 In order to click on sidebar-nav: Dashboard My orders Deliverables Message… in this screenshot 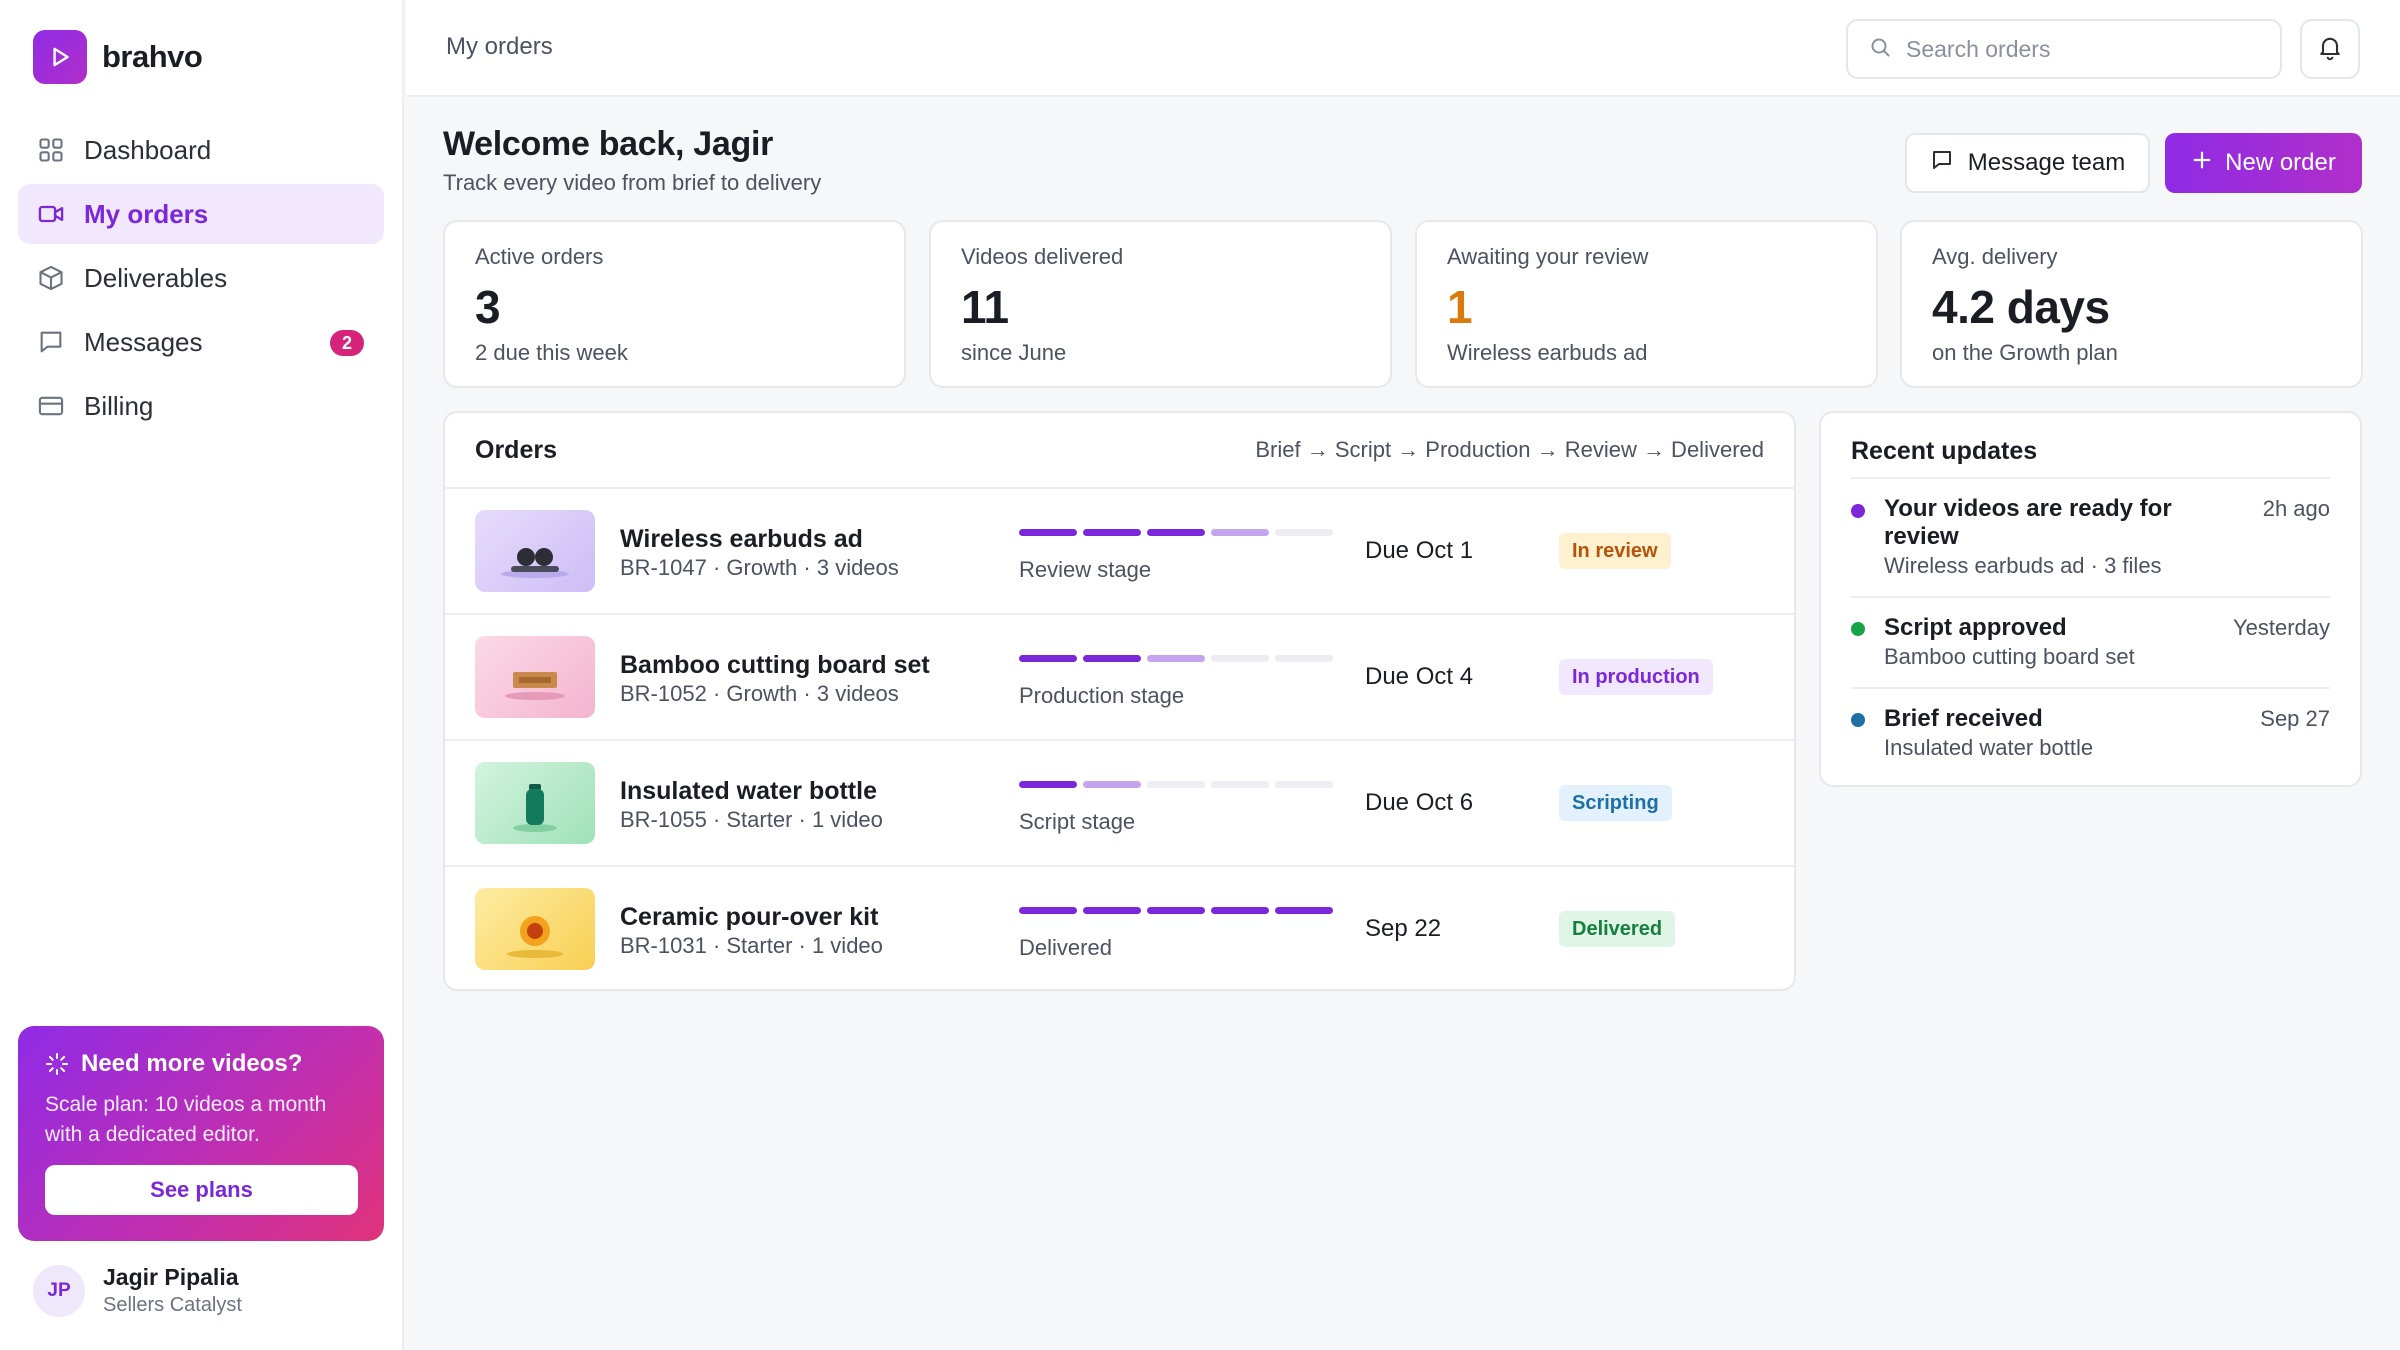, I will do `click(201, 280)`.